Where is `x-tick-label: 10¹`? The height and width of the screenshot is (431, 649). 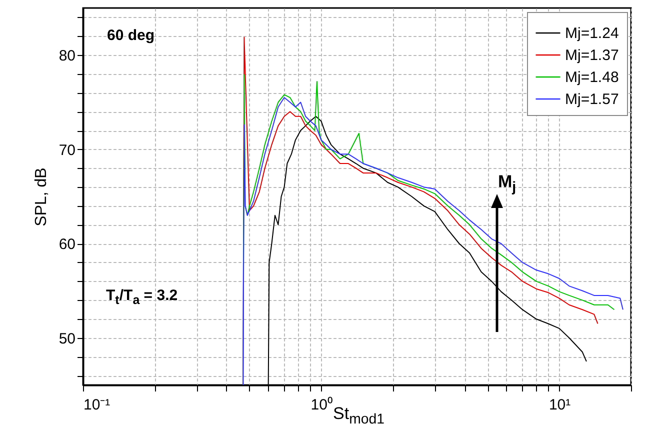
x-tick-label: 10¹ is located at coordinates (559, 405).